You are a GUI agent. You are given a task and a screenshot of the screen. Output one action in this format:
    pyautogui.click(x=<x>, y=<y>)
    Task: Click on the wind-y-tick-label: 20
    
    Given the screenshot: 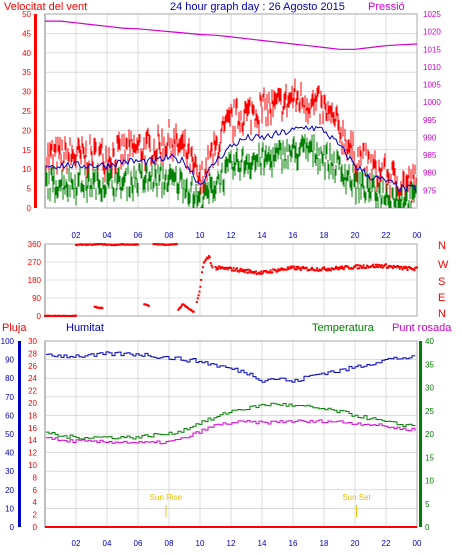 What is the action you would take?
    pyautogui.click(x=26, y=130)
    